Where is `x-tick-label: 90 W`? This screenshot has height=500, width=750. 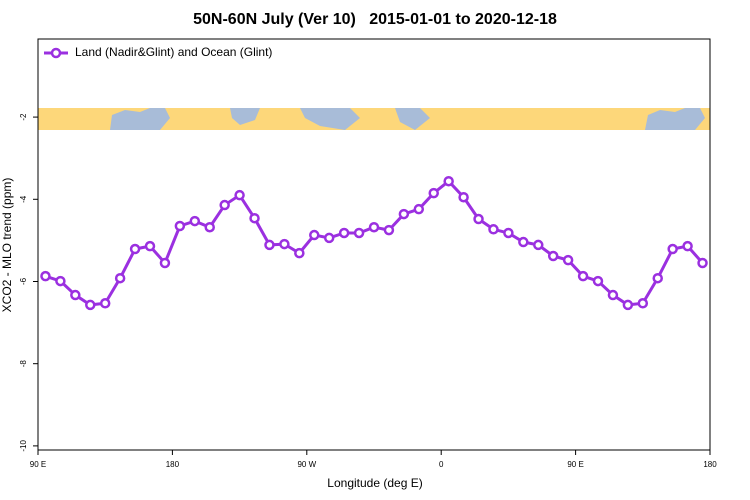
x-tick-label: 90 W is located at coordinates (306, 464).